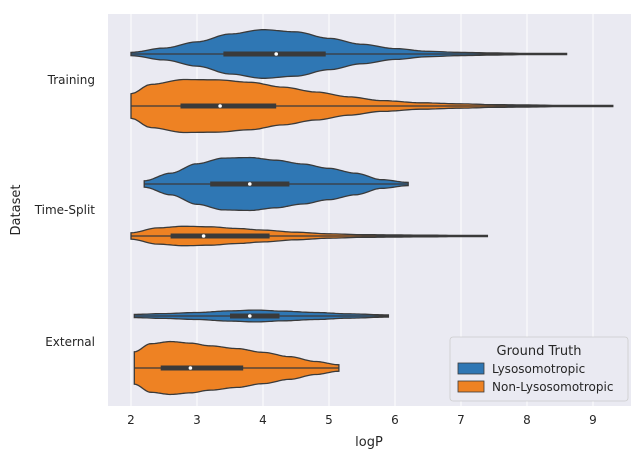 Image resolution: width=631 pixels, height=451 pixels. What do you see at coordinates (471, 386) in the screenshot?
I see `legend-swatch-non-lysosomotropic` at bounding box center [471, 386].